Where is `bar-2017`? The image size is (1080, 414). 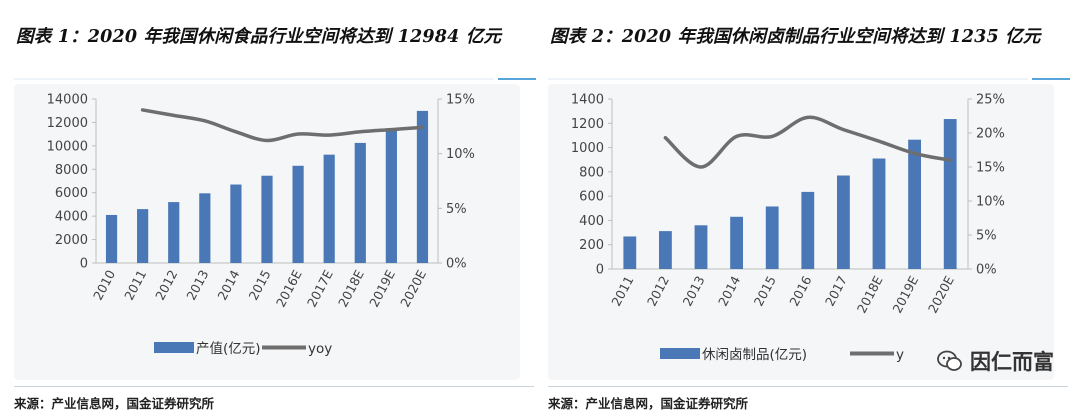
bar-2017 is located at coordinates (843, 222).